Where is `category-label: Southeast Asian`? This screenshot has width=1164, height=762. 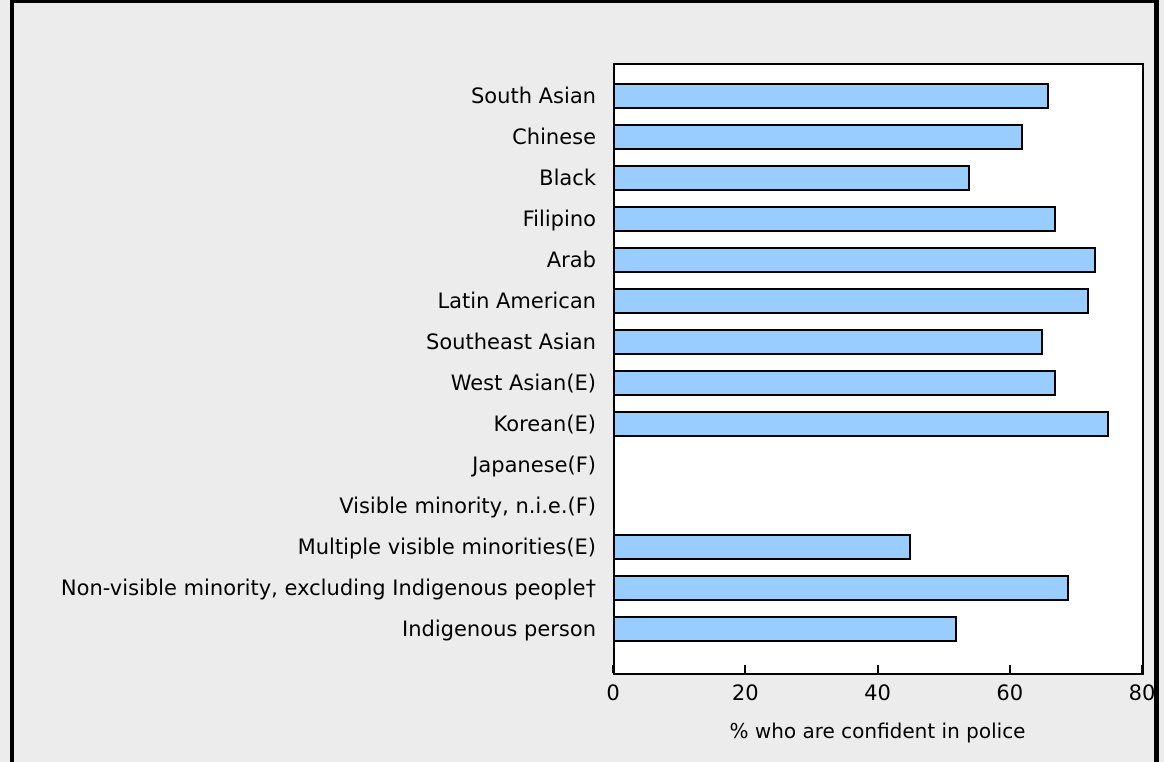
category-label: Southeast Asian is located at coordinates (511, 342).